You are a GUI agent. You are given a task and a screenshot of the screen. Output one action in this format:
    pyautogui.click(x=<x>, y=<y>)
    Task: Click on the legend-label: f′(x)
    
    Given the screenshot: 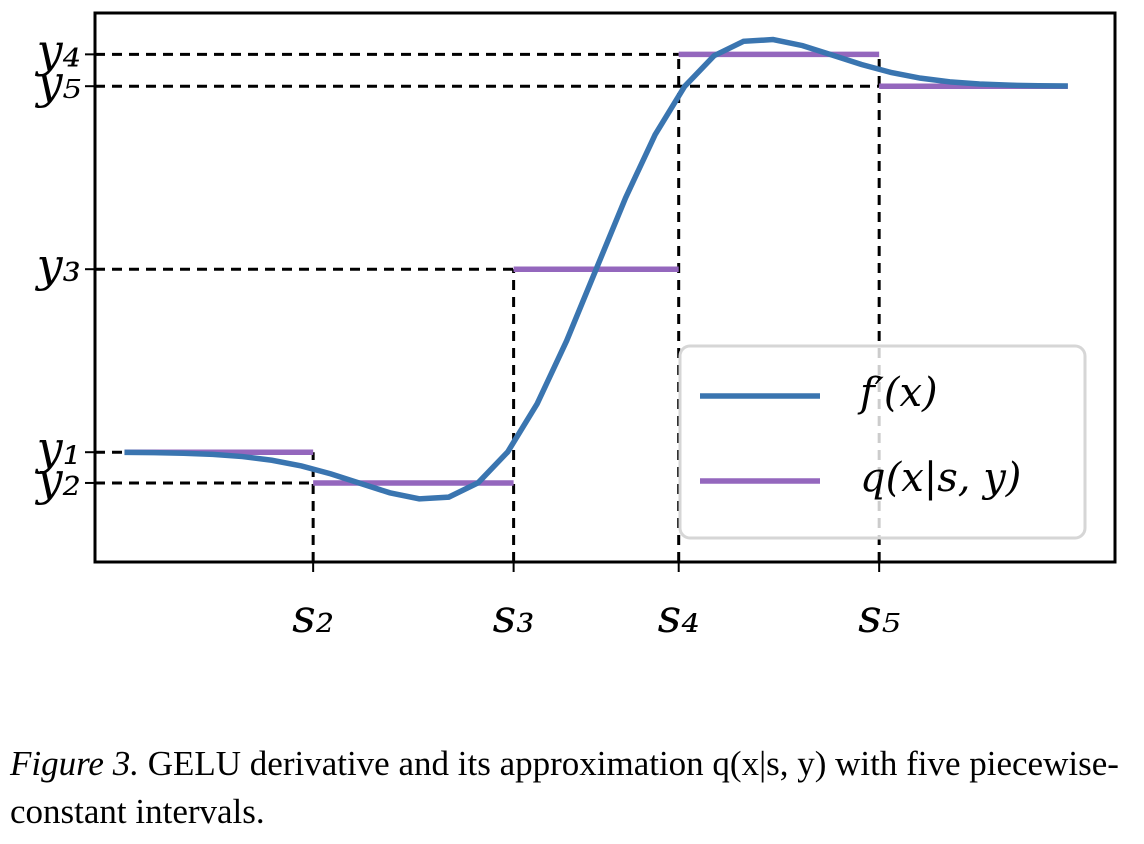 What is the action you would take?
    pyautogui.click(x=897, y=393)
    